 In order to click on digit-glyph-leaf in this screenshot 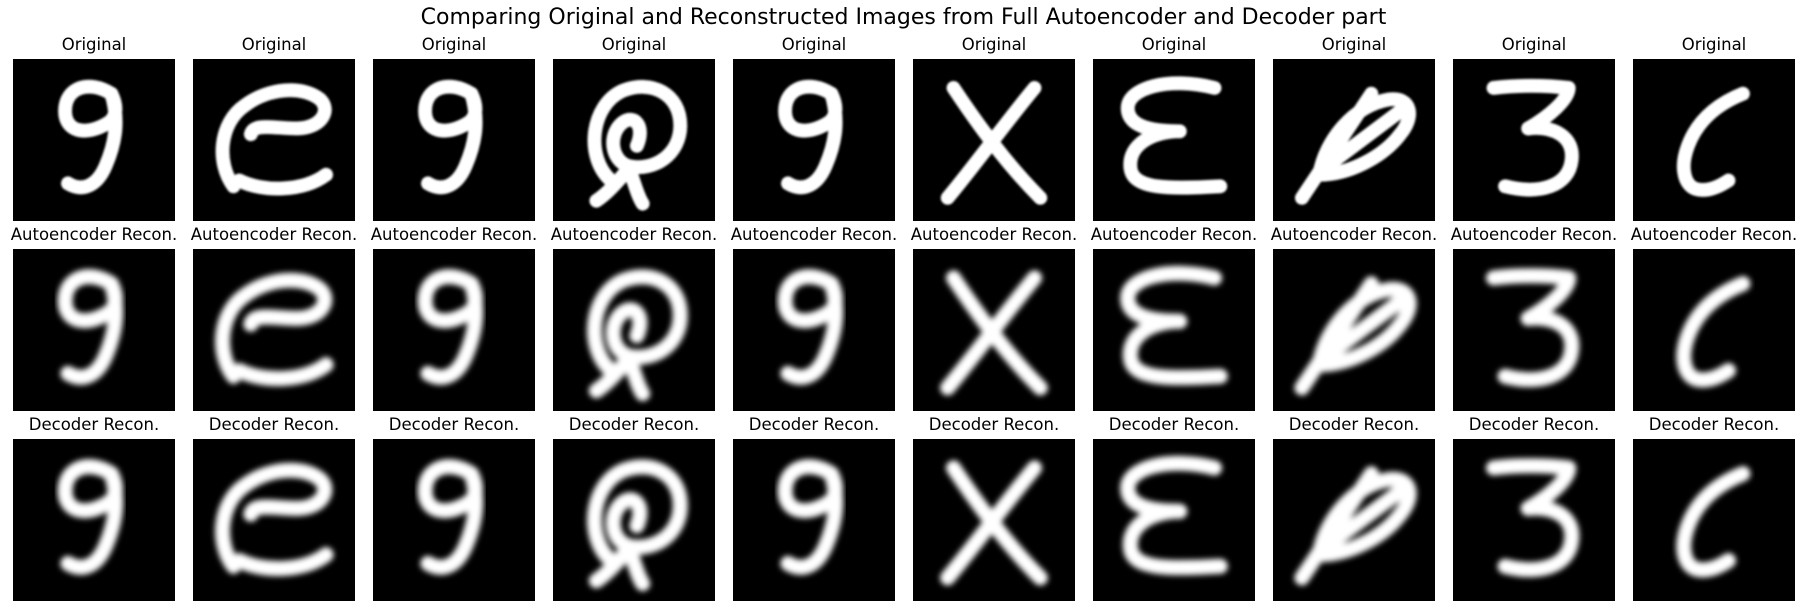, I will do `click(1354, 520)`.